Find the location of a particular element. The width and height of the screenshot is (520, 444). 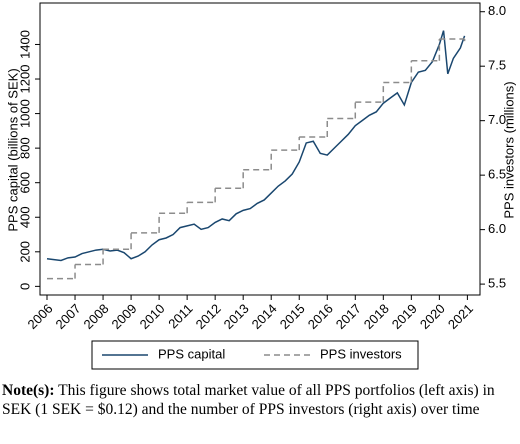

y2-tick-label: 5.5 is located at coordinates (497, 283).